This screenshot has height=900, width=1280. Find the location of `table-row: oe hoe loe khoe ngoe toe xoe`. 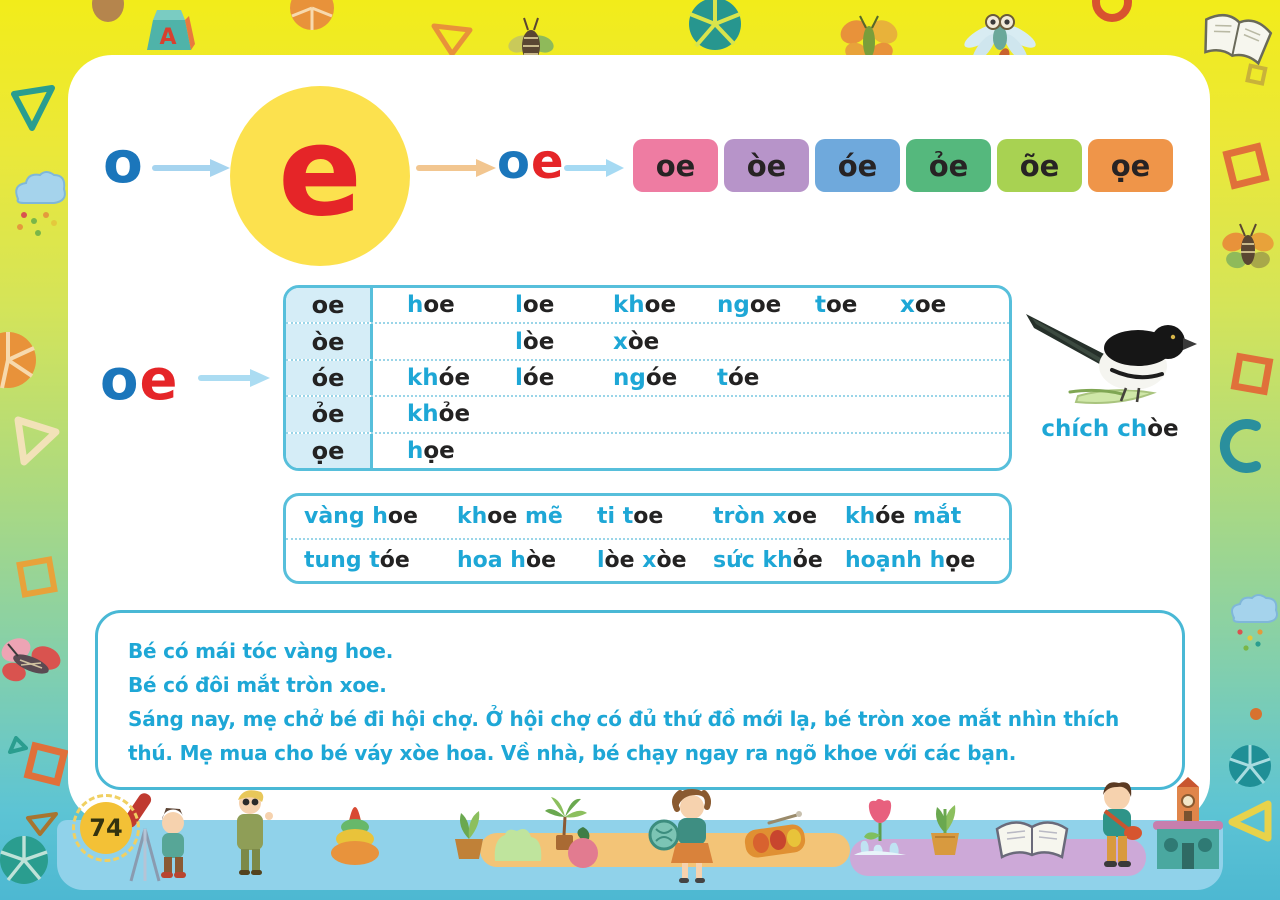

table-row: oe hoe loe khoe ngoe toe xoe is located at coordinates (647, 306).